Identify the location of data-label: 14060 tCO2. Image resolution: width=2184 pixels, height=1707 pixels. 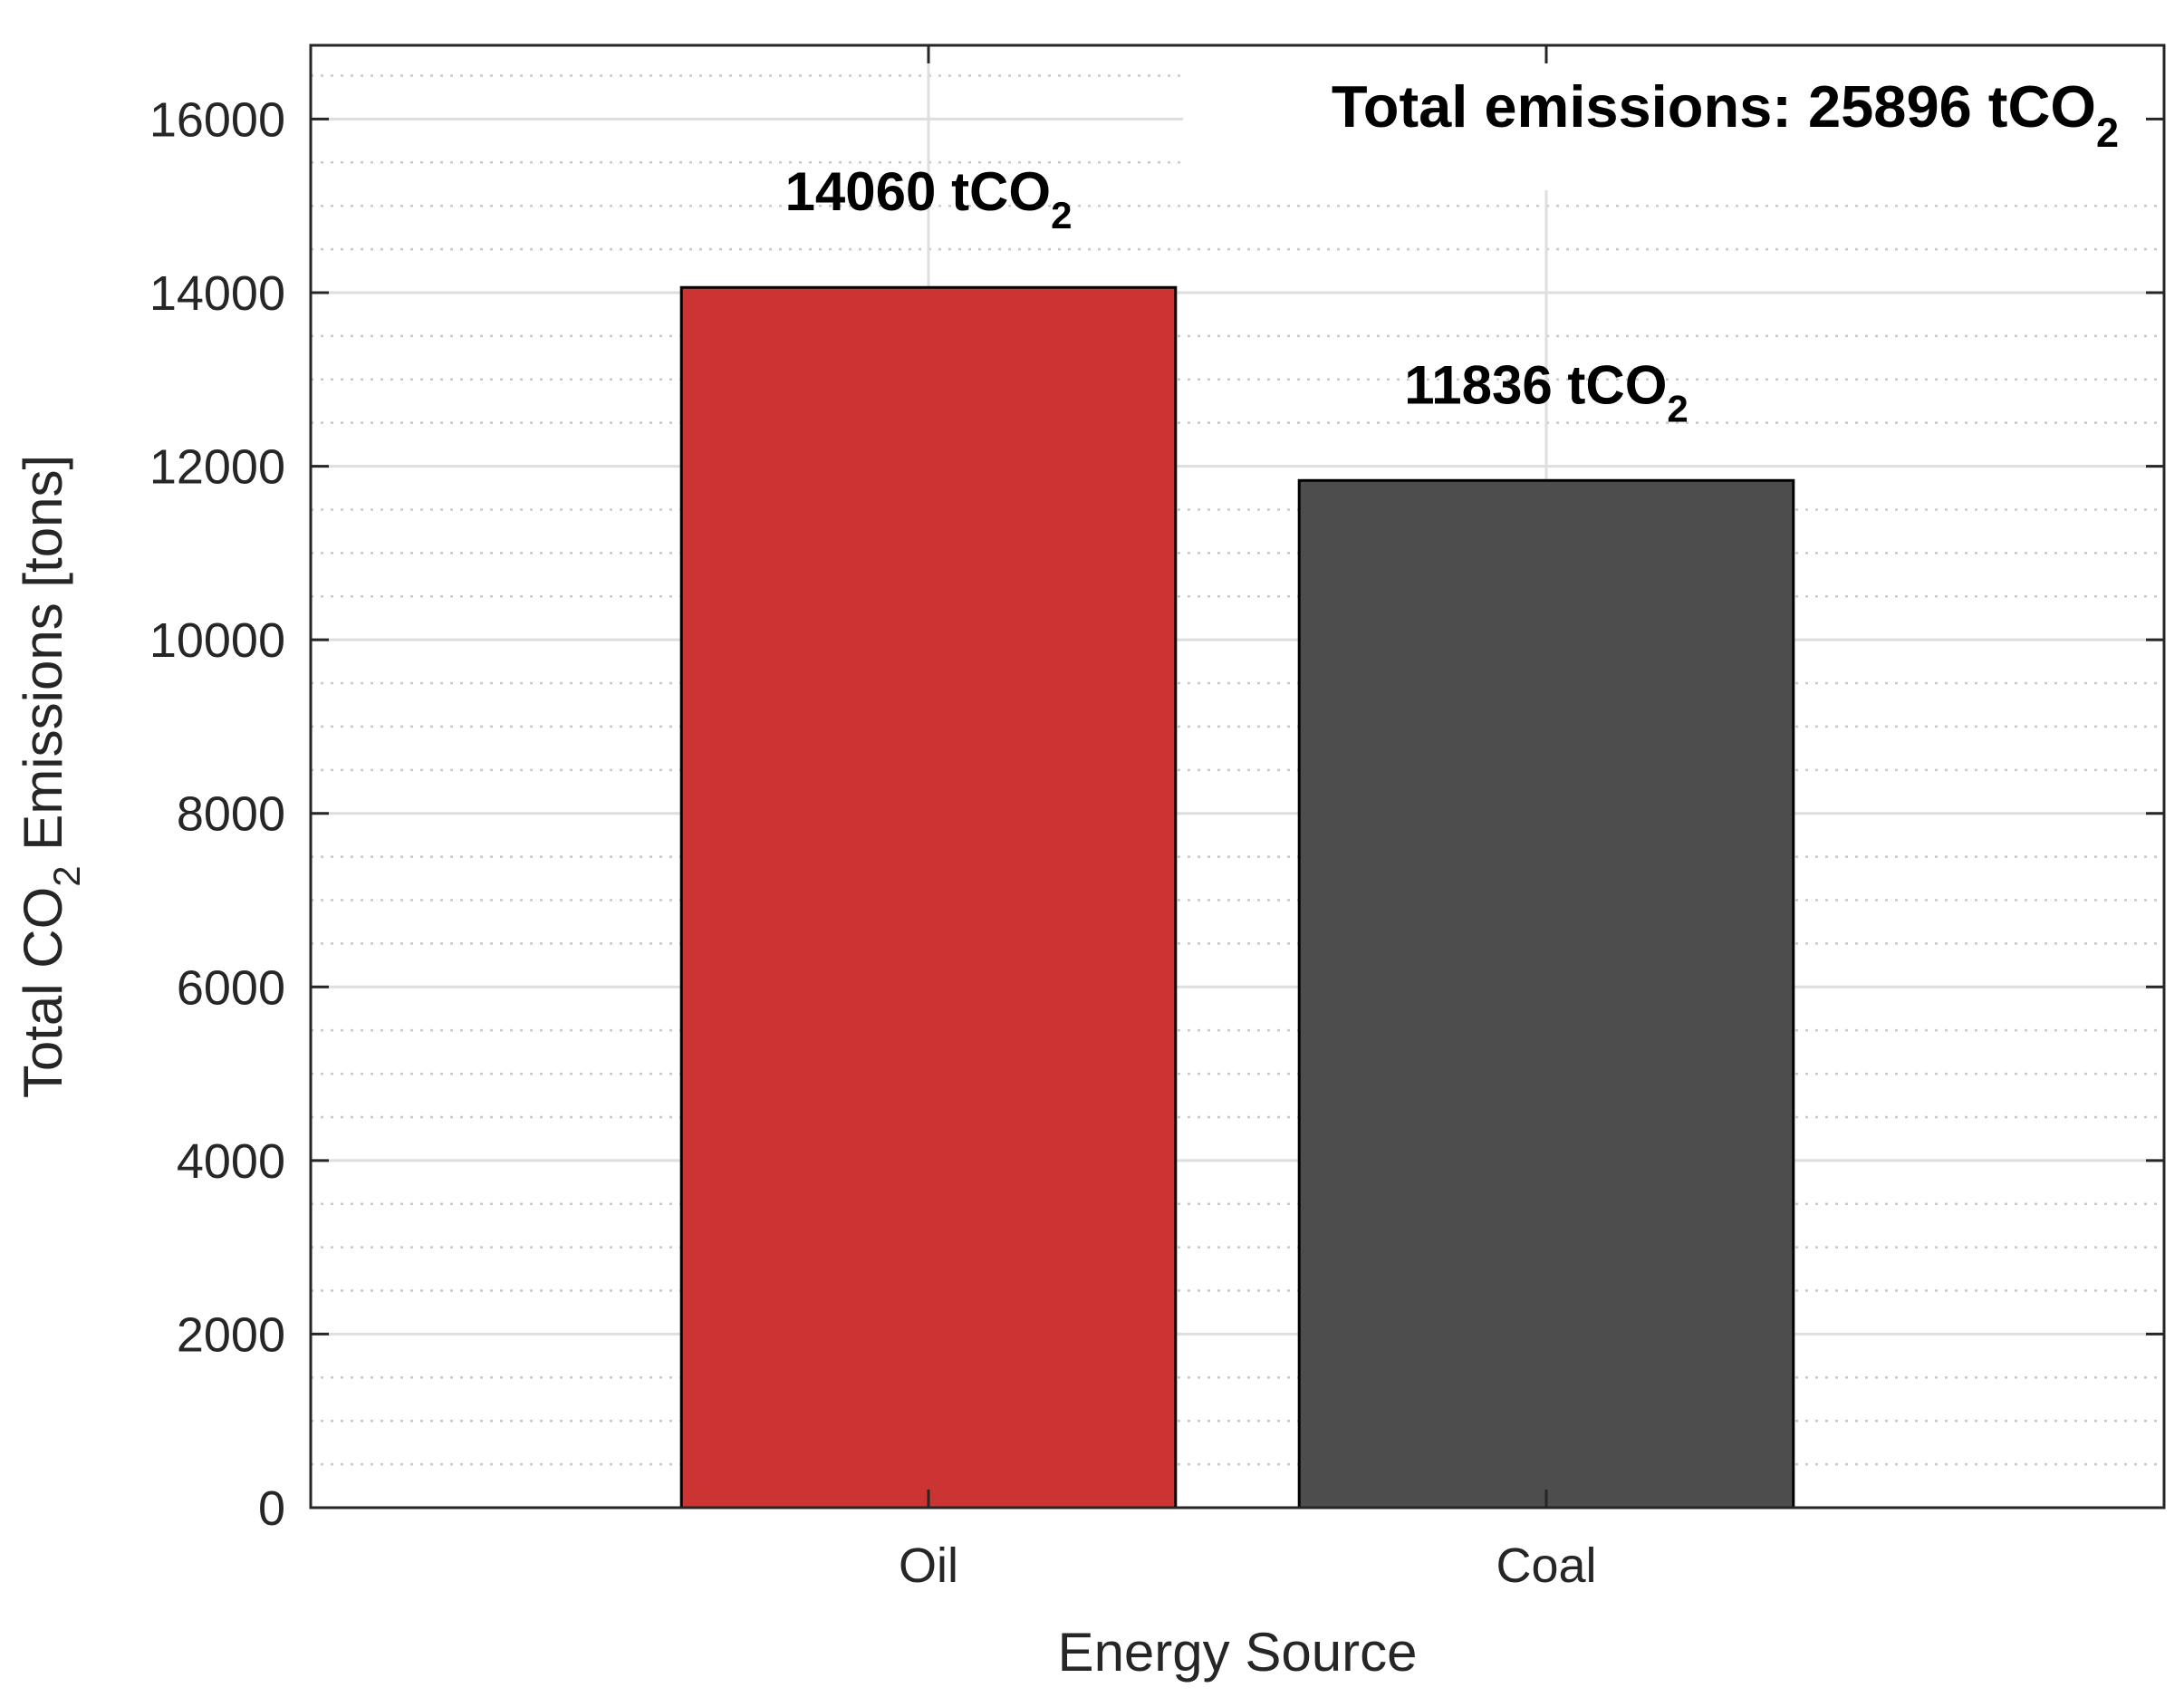
(929, 198).